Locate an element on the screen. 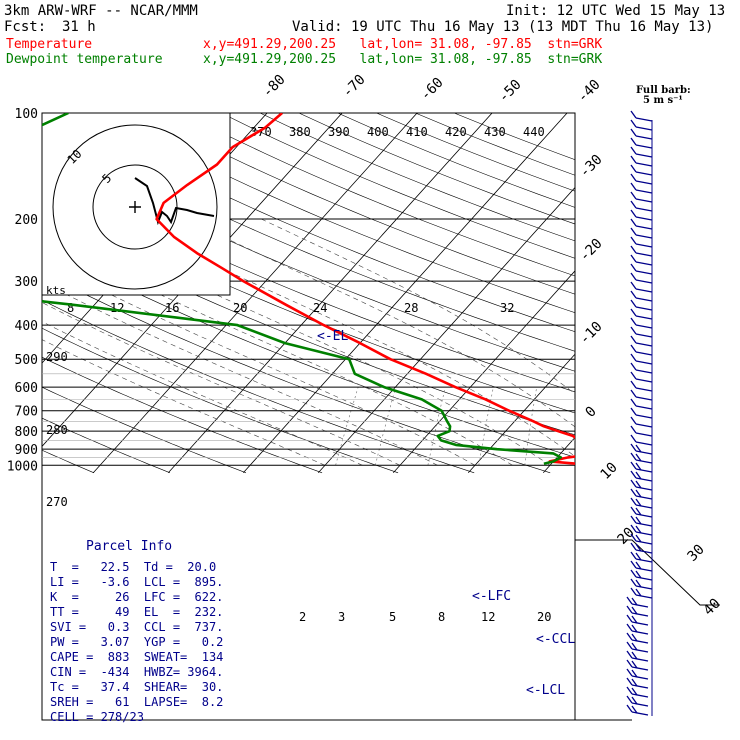 This screenshot has width=740, height=740. right-temperature-tick: 10 is located at coordinates (609, 471).